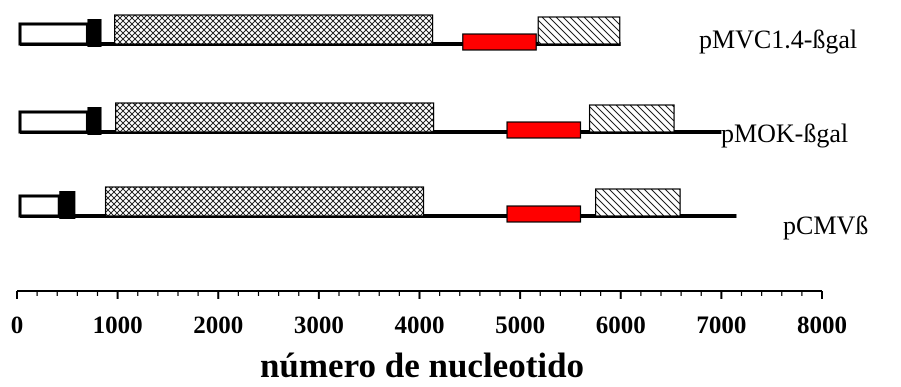 The height and width of the screenshot is (387, 901). I want to click on x-axis: 0 1000 2000 3000 4000 5000 6000 7000 8000, so click(429, 314).